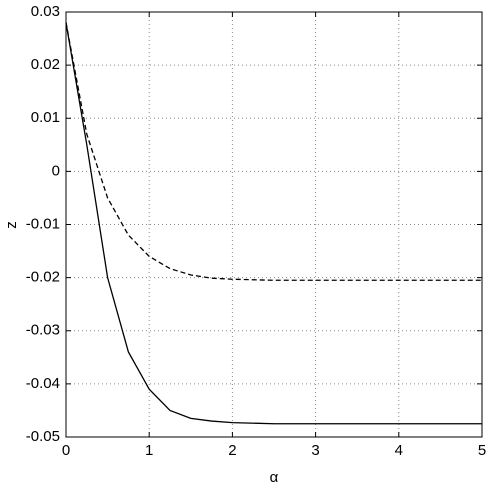 The width and height of the screenshot is (491, 491). What do you see at coordinates (43, 436) in the screenshot?
I see `y-tick-label: -0.05` at bounding box center [43, 436].